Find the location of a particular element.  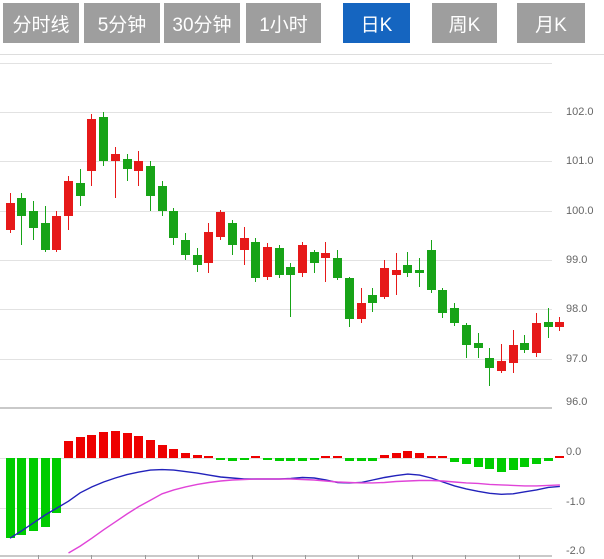

price-axis-label: 101.0 is located at coordinates (580, 161).